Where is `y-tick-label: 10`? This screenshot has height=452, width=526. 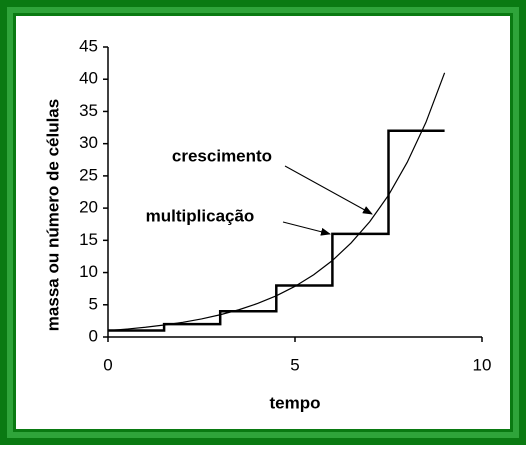 y-tick-label: 10 is located at coordinates (88, 271).